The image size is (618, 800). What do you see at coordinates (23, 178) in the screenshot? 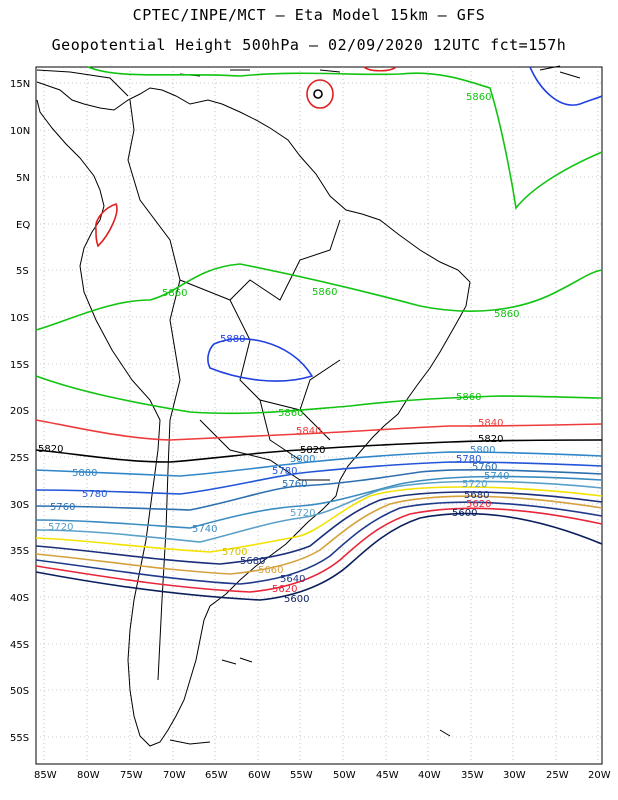
I see `lat-tick-label: 5N` at bounding box center [23, 178].